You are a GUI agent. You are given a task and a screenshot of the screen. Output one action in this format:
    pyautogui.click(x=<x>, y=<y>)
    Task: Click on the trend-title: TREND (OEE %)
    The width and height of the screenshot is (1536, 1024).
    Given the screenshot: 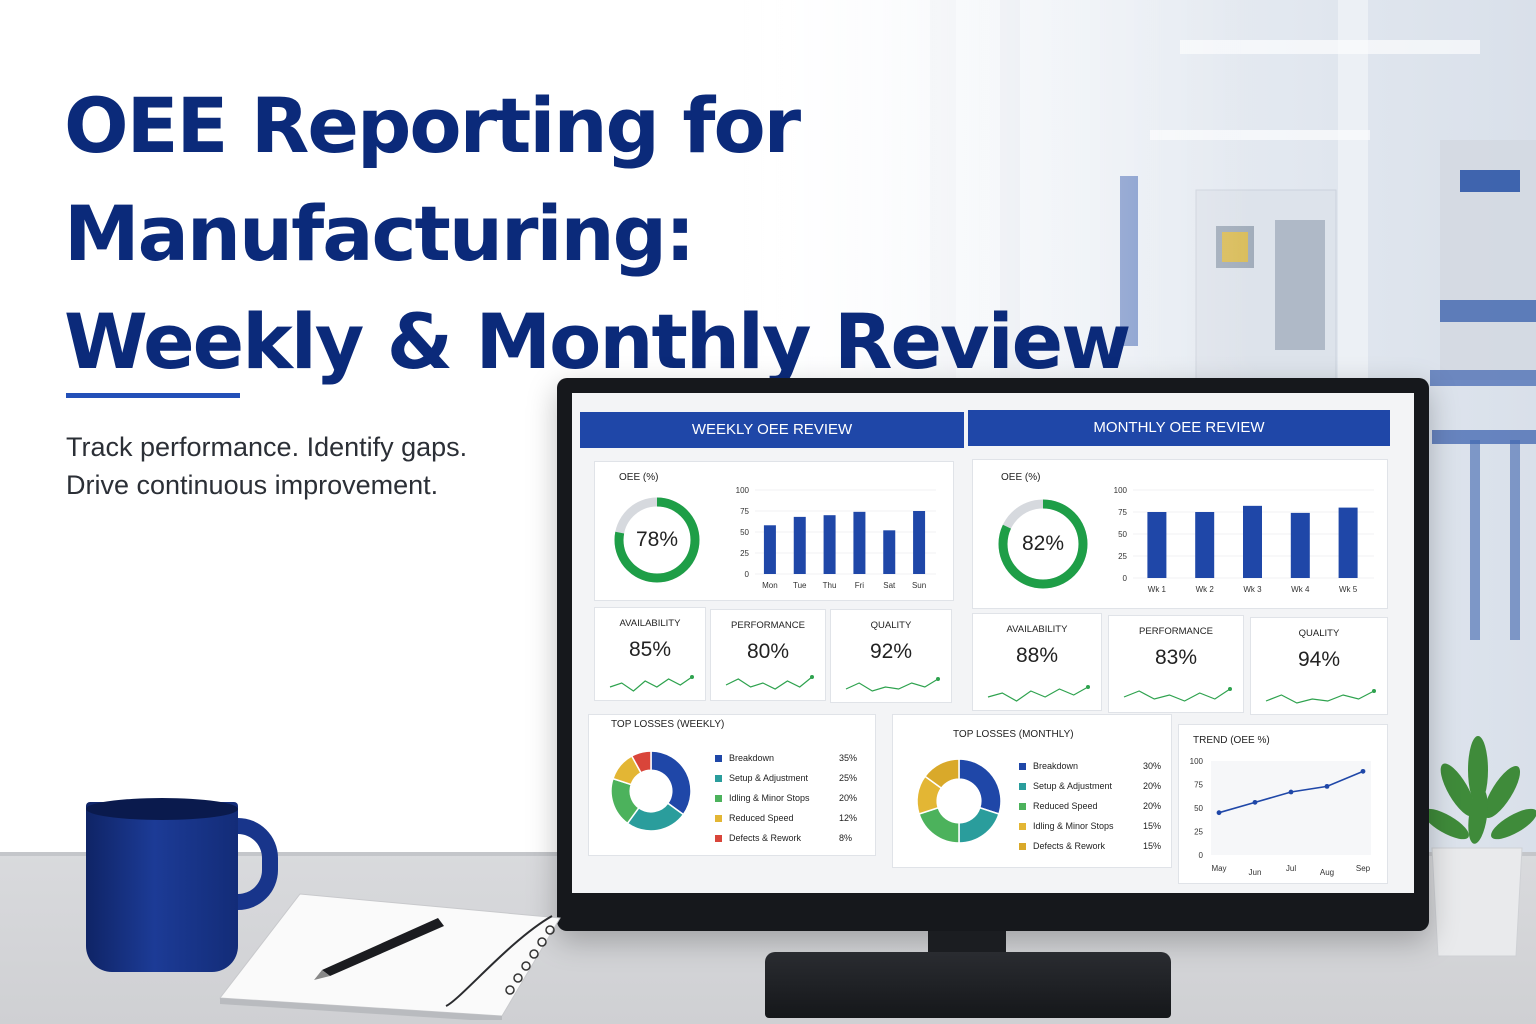 What is the action you would take?
    pyautogui.click(x=1231, y=740)
    